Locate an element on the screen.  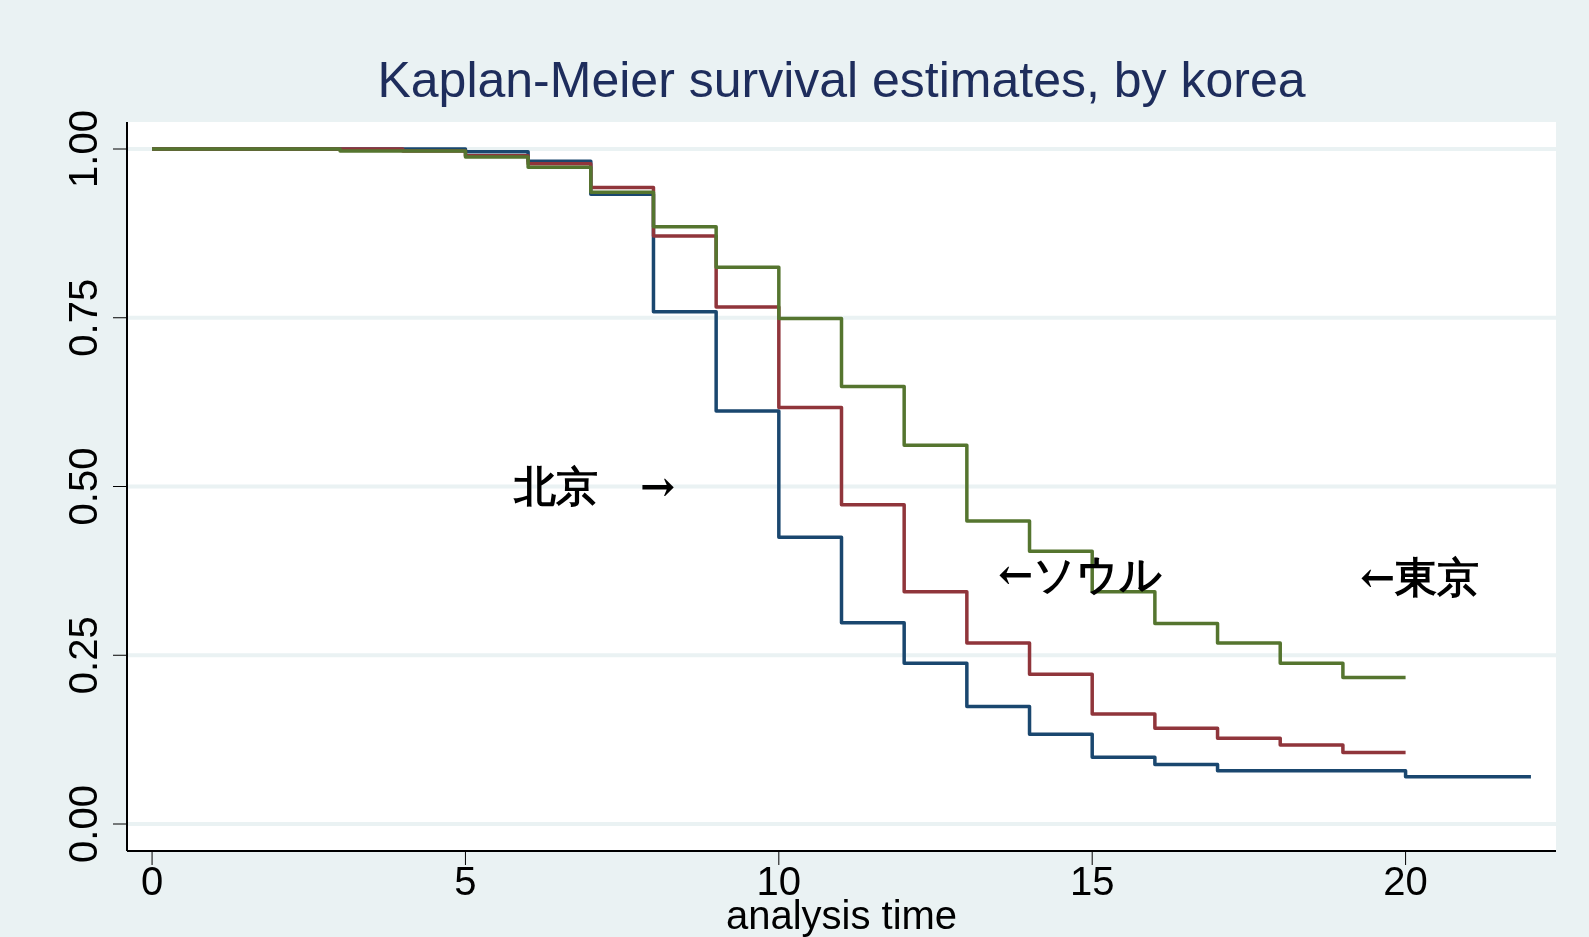
chart-title: Kaplan-Meier survival estimates, by korea is located at coordinates (841, 80).